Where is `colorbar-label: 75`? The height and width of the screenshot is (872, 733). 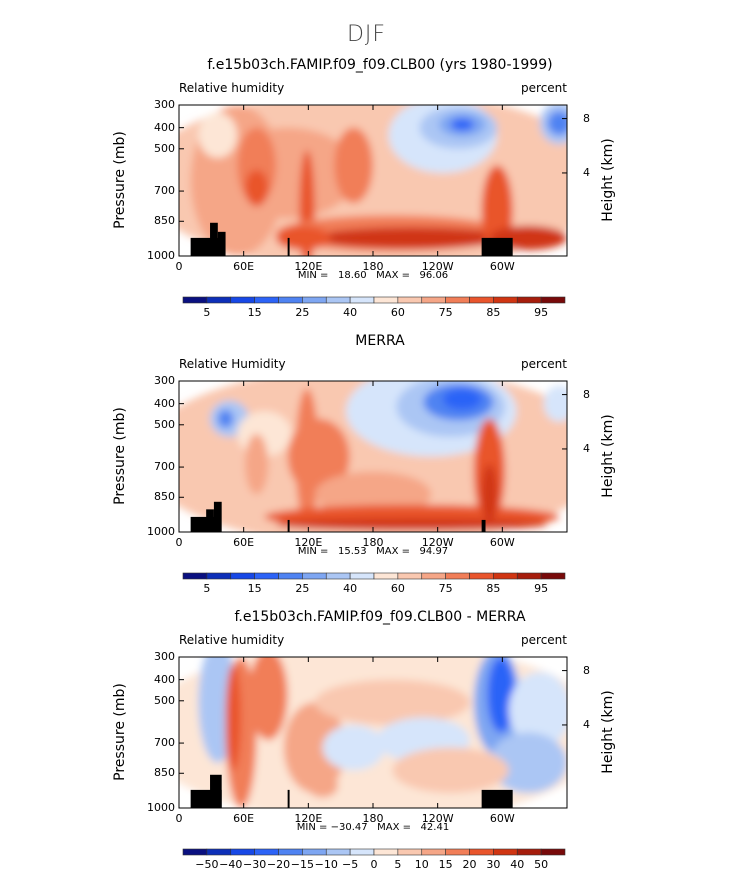 colorbar-label: 75 is located at coordinates (445, 312).